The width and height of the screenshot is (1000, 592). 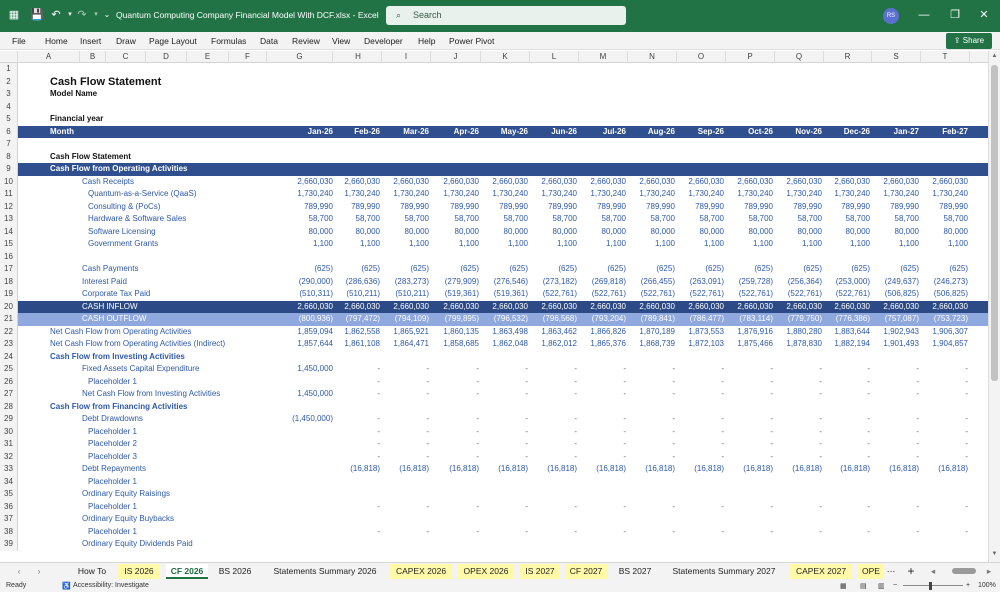 What do you see at coordinates (911, 571) in the screenshot?
I see `add-sheet-icon: +` at bounding box center [911, 571].